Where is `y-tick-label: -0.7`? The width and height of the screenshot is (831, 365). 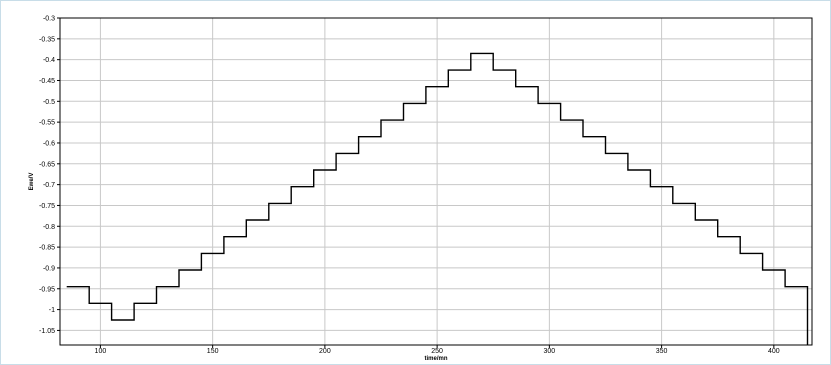
y-tick-label: -0.7 is located at coordinates (49, 185).